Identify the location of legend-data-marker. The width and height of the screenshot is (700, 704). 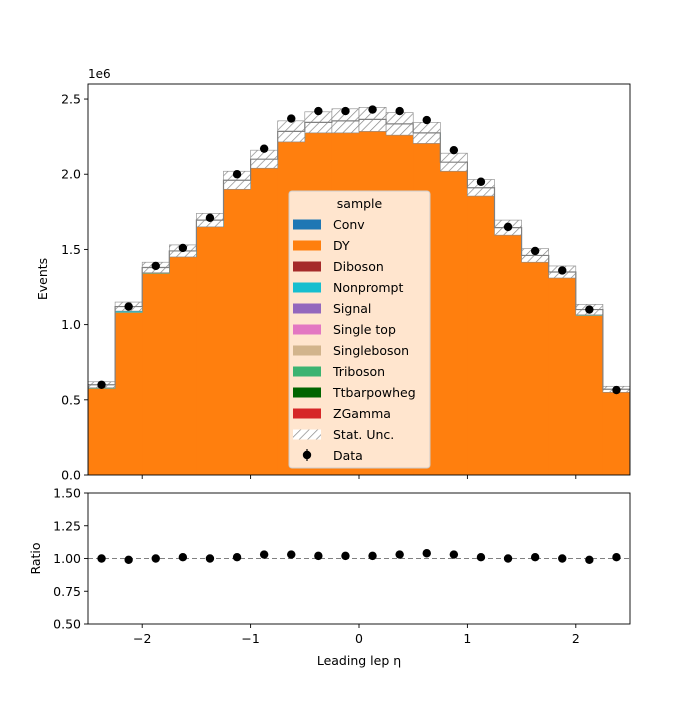
(307, 455).